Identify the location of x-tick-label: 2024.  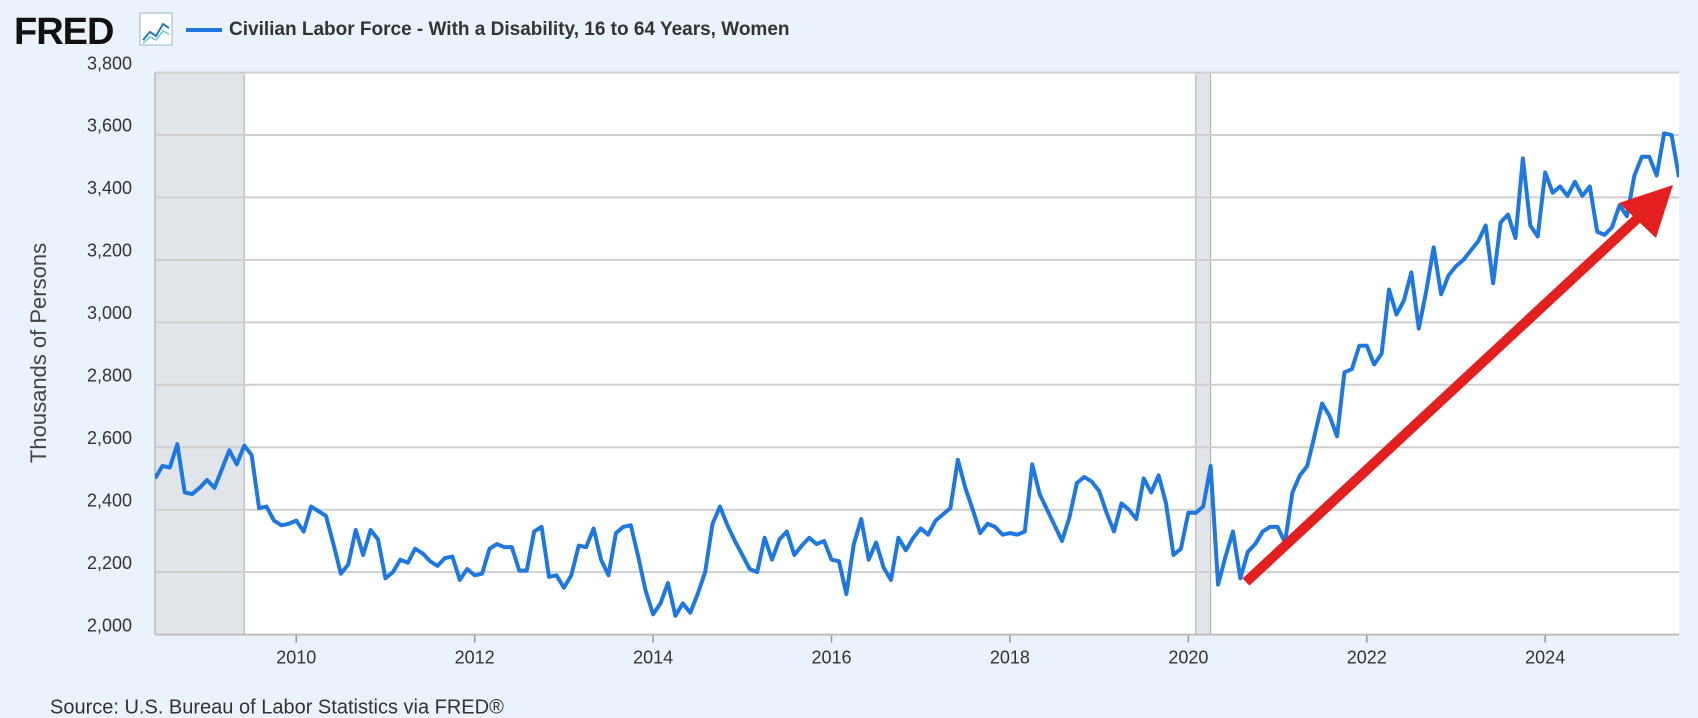
(1545, 657).